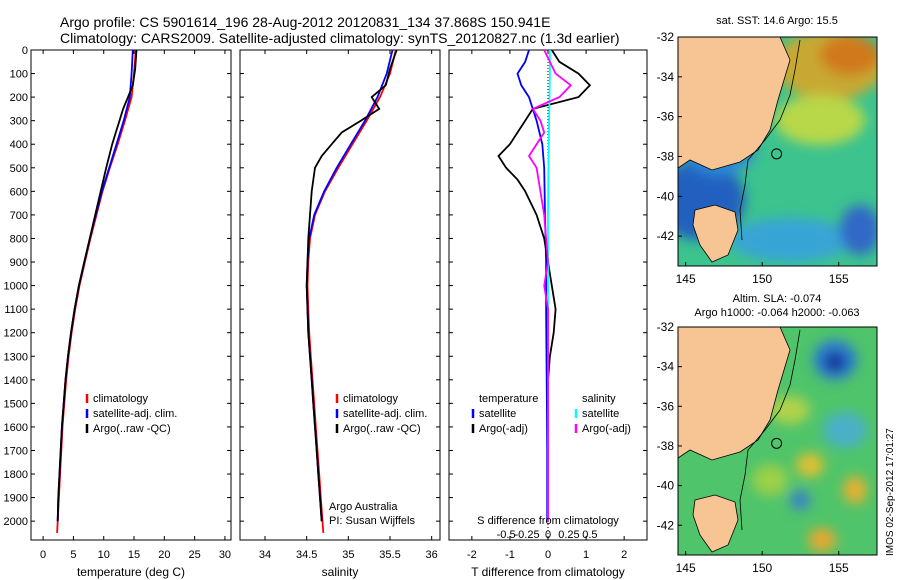 The image size is (900, 580). I want to click on difference-xlabel: T difference from climatology, so click(548, 572).